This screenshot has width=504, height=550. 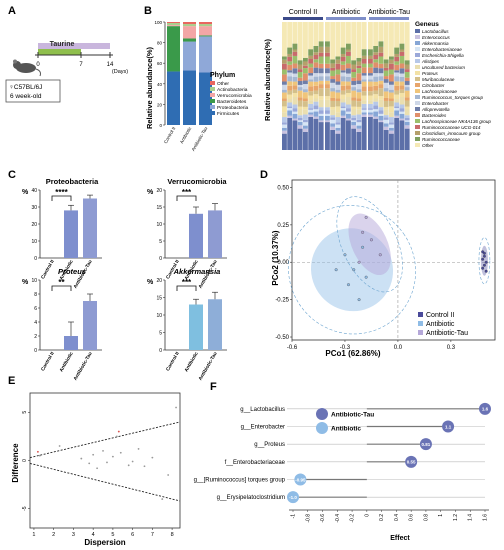 I want to click on pcoa-legend-swatch, so click(x=420, y=323).